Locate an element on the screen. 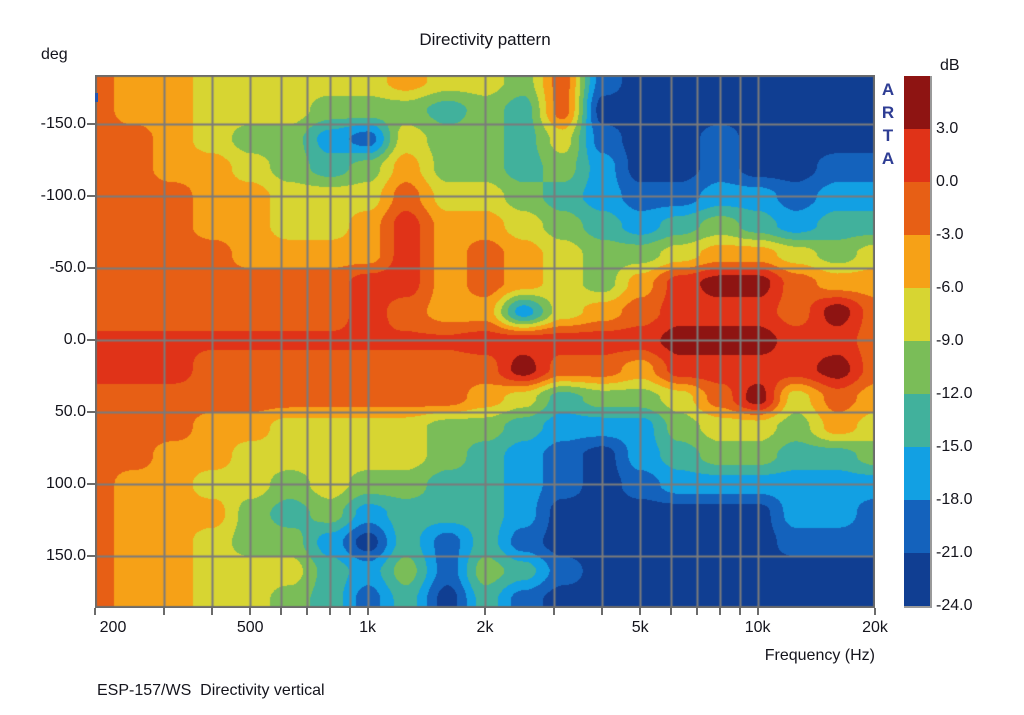 This screenshot has width=1024, height=715. x-tick-label: 2k is located at coordinates (485, 627).